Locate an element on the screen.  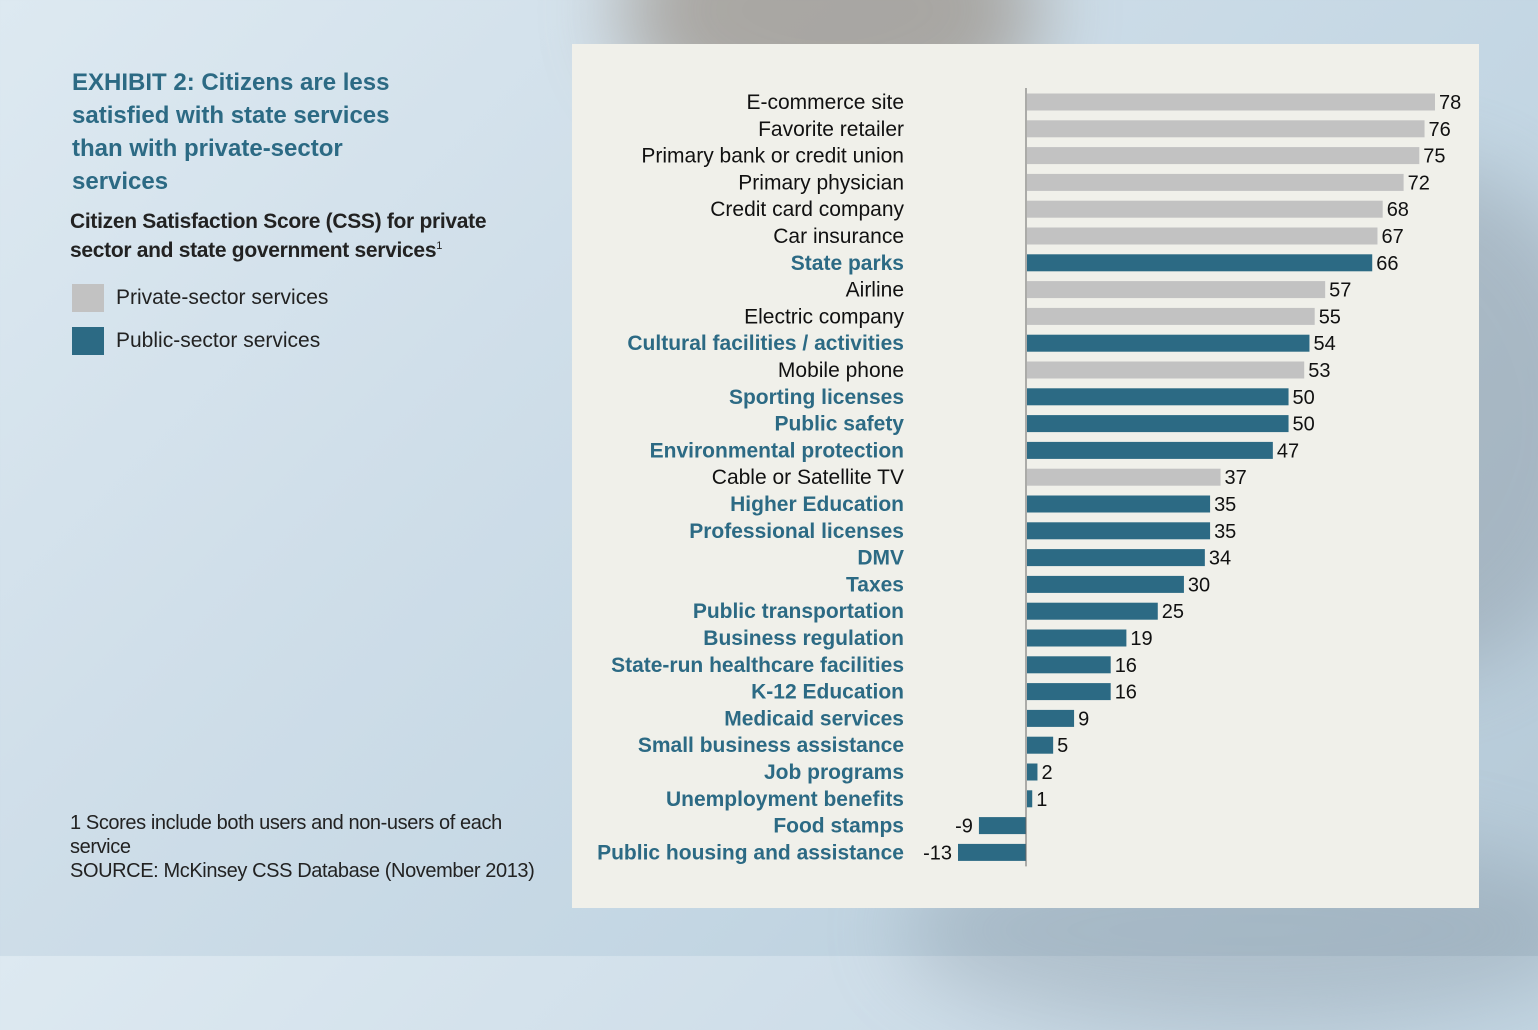
value-label-public-housing-and-assistance: -13 is located at coordinates (937, 853).